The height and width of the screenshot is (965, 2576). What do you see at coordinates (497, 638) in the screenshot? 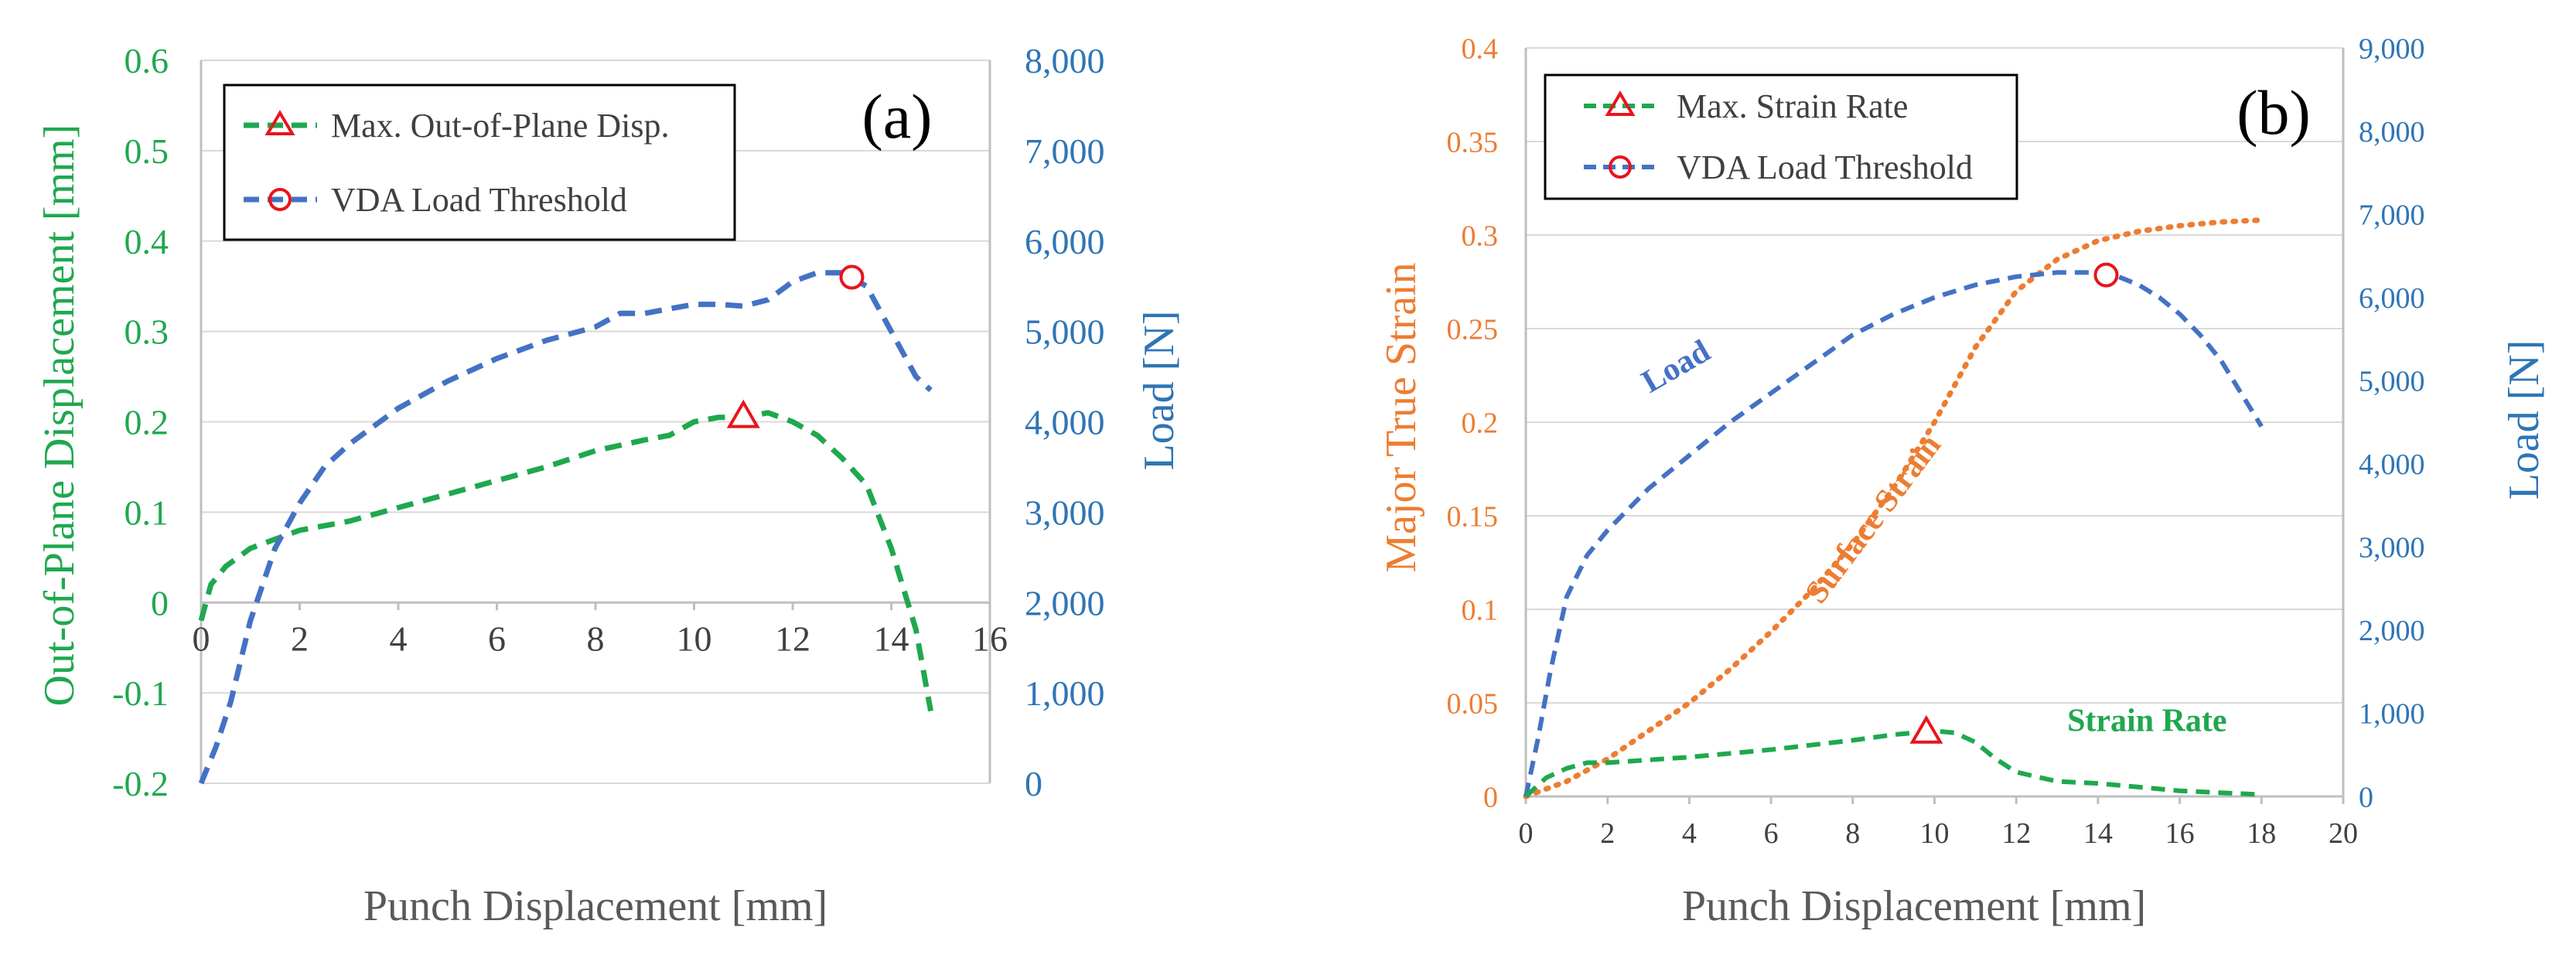
I see `panel-a-x-tick-label: 6` at bounding box center [497, 638].